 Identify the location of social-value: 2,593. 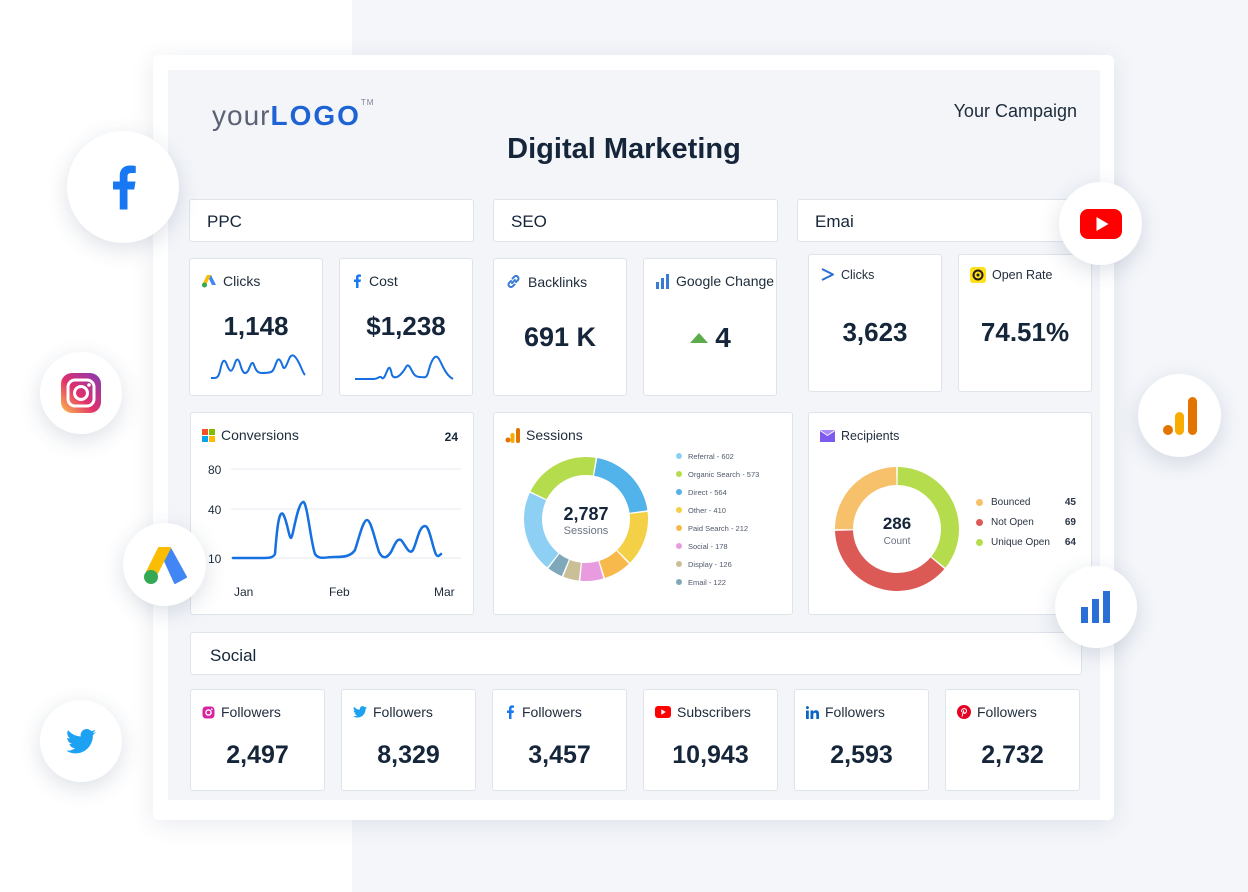
(861, 755).